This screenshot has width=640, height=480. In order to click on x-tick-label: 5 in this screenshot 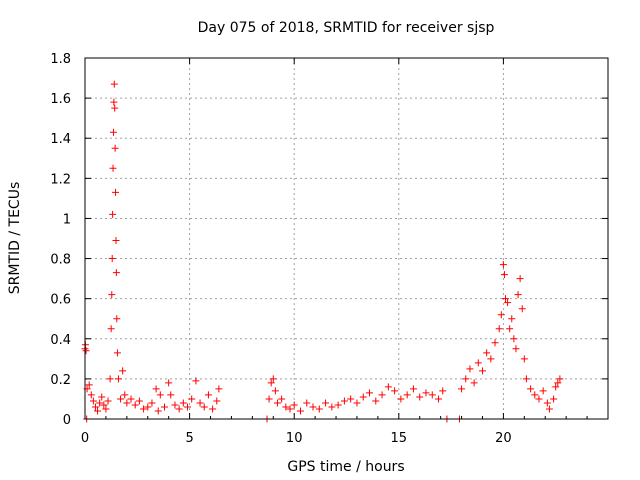, I will do `click(189, 438)`.